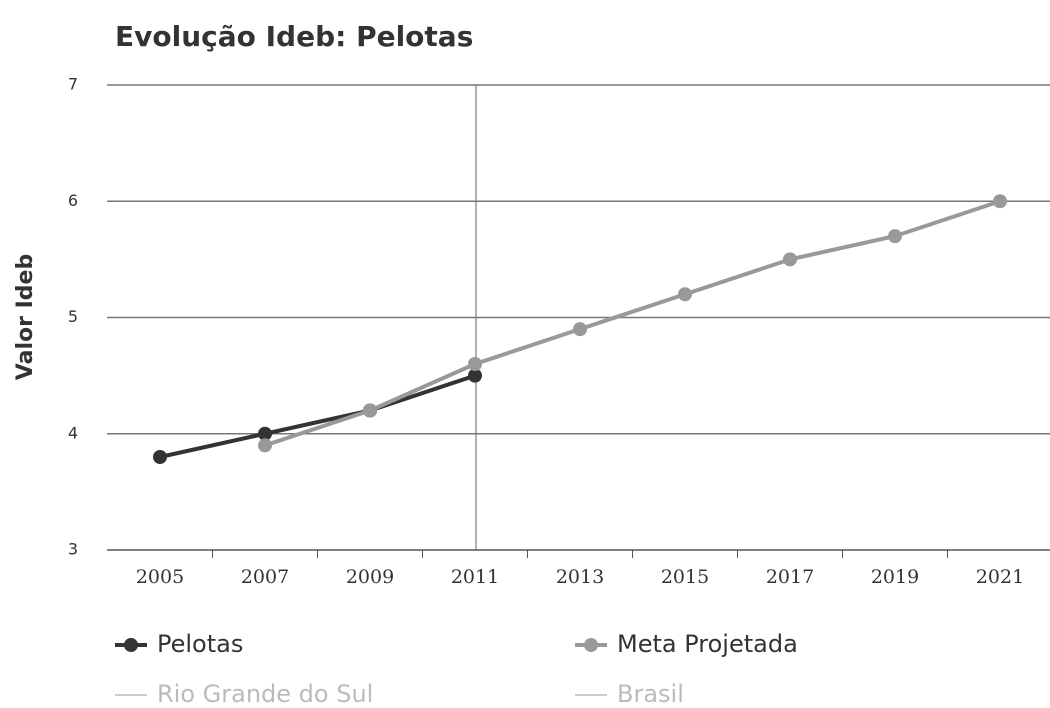 The height and width of the screenshot is (708, 1050). I want to click on x-tick-label: 2019, so click(895, 577).